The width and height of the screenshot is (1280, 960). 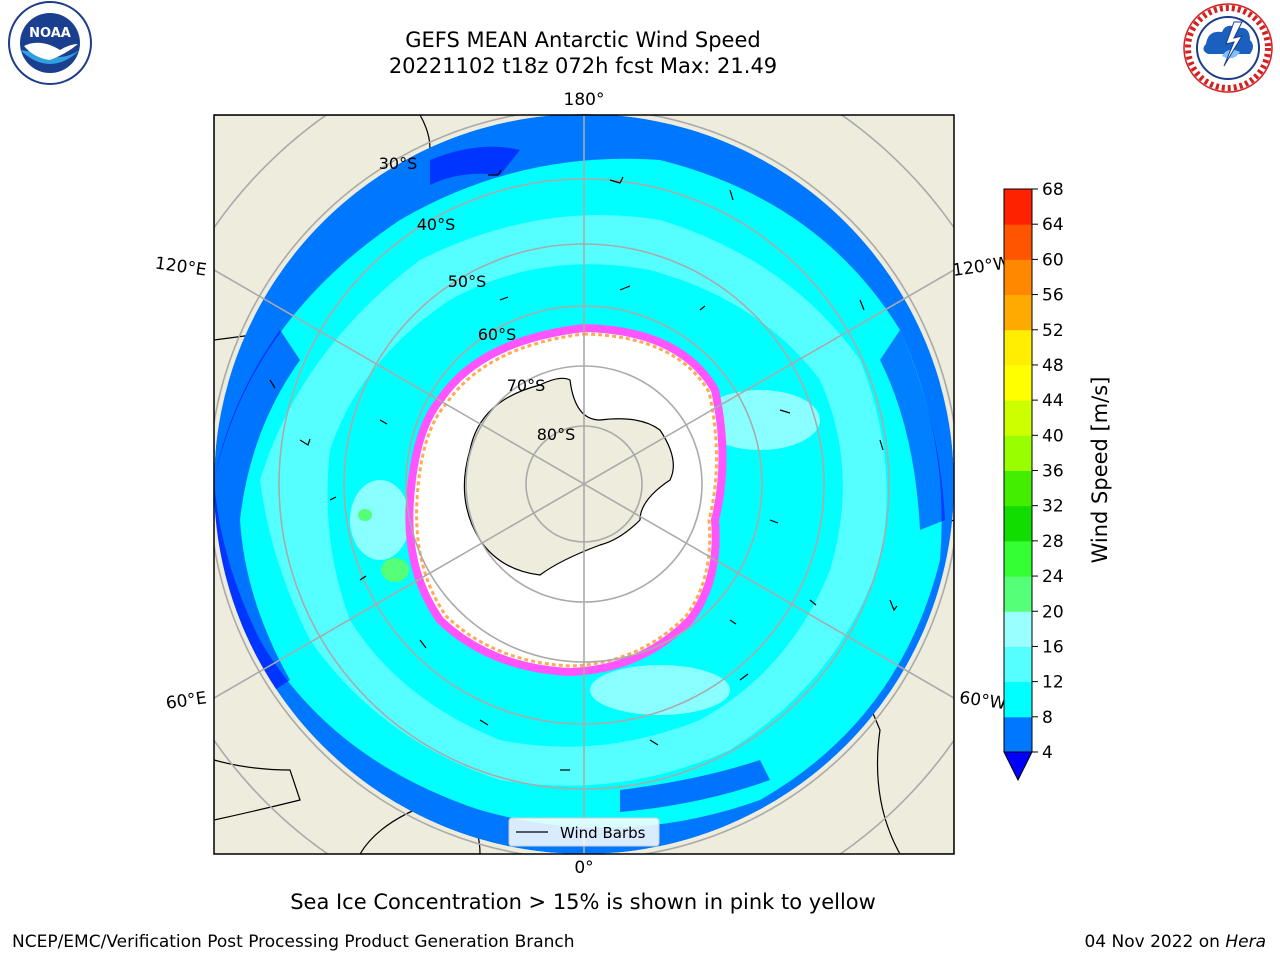 What do you see at coordinates (1053, 436) in the screenshot?
I see `colorbar-tick-label: 40` at bounding box center [1053, 436].